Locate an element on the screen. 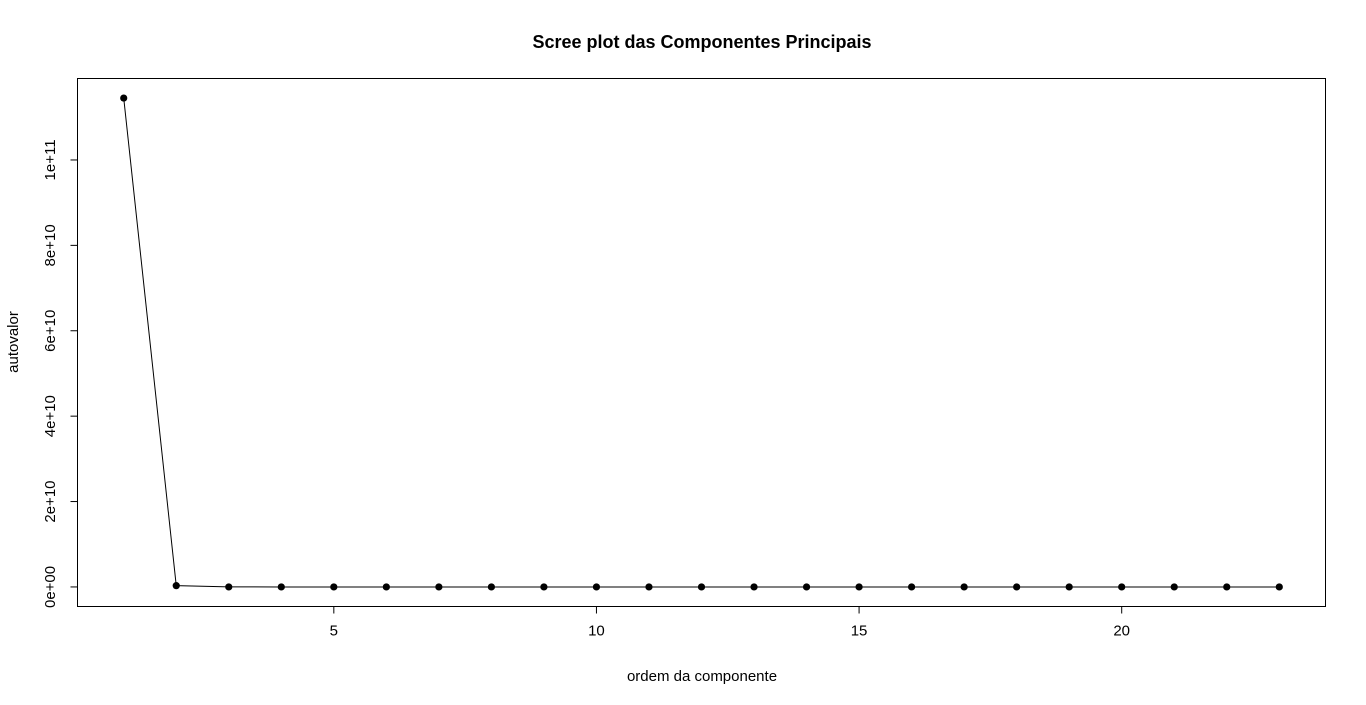 The width and height of the screenshot is (1366, 705). y-tick-label: 6e+10 is located at coordinates (50, 331).